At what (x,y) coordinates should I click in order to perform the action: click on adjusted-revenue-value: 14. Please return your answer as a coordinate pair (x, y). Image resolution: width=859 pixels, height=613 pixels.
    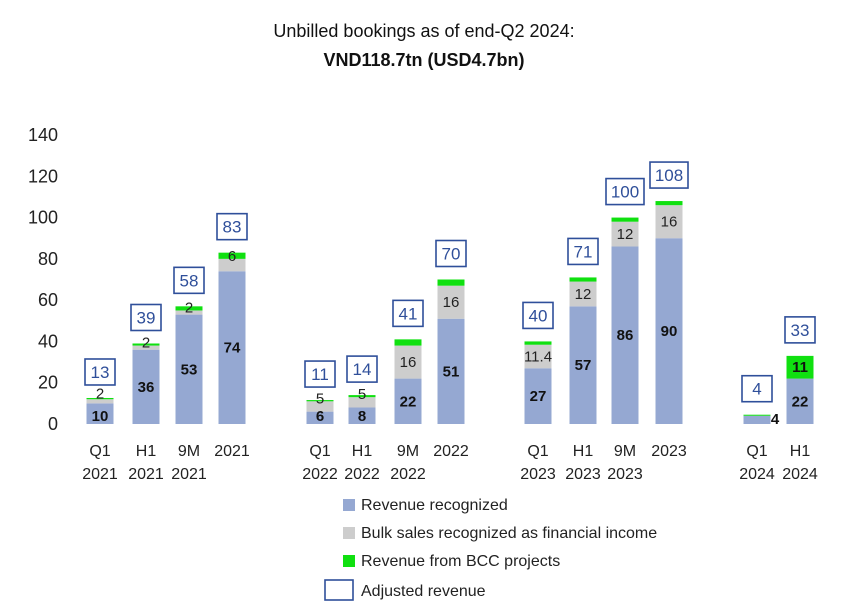
    Looking at the image, I should click on (362, 369).